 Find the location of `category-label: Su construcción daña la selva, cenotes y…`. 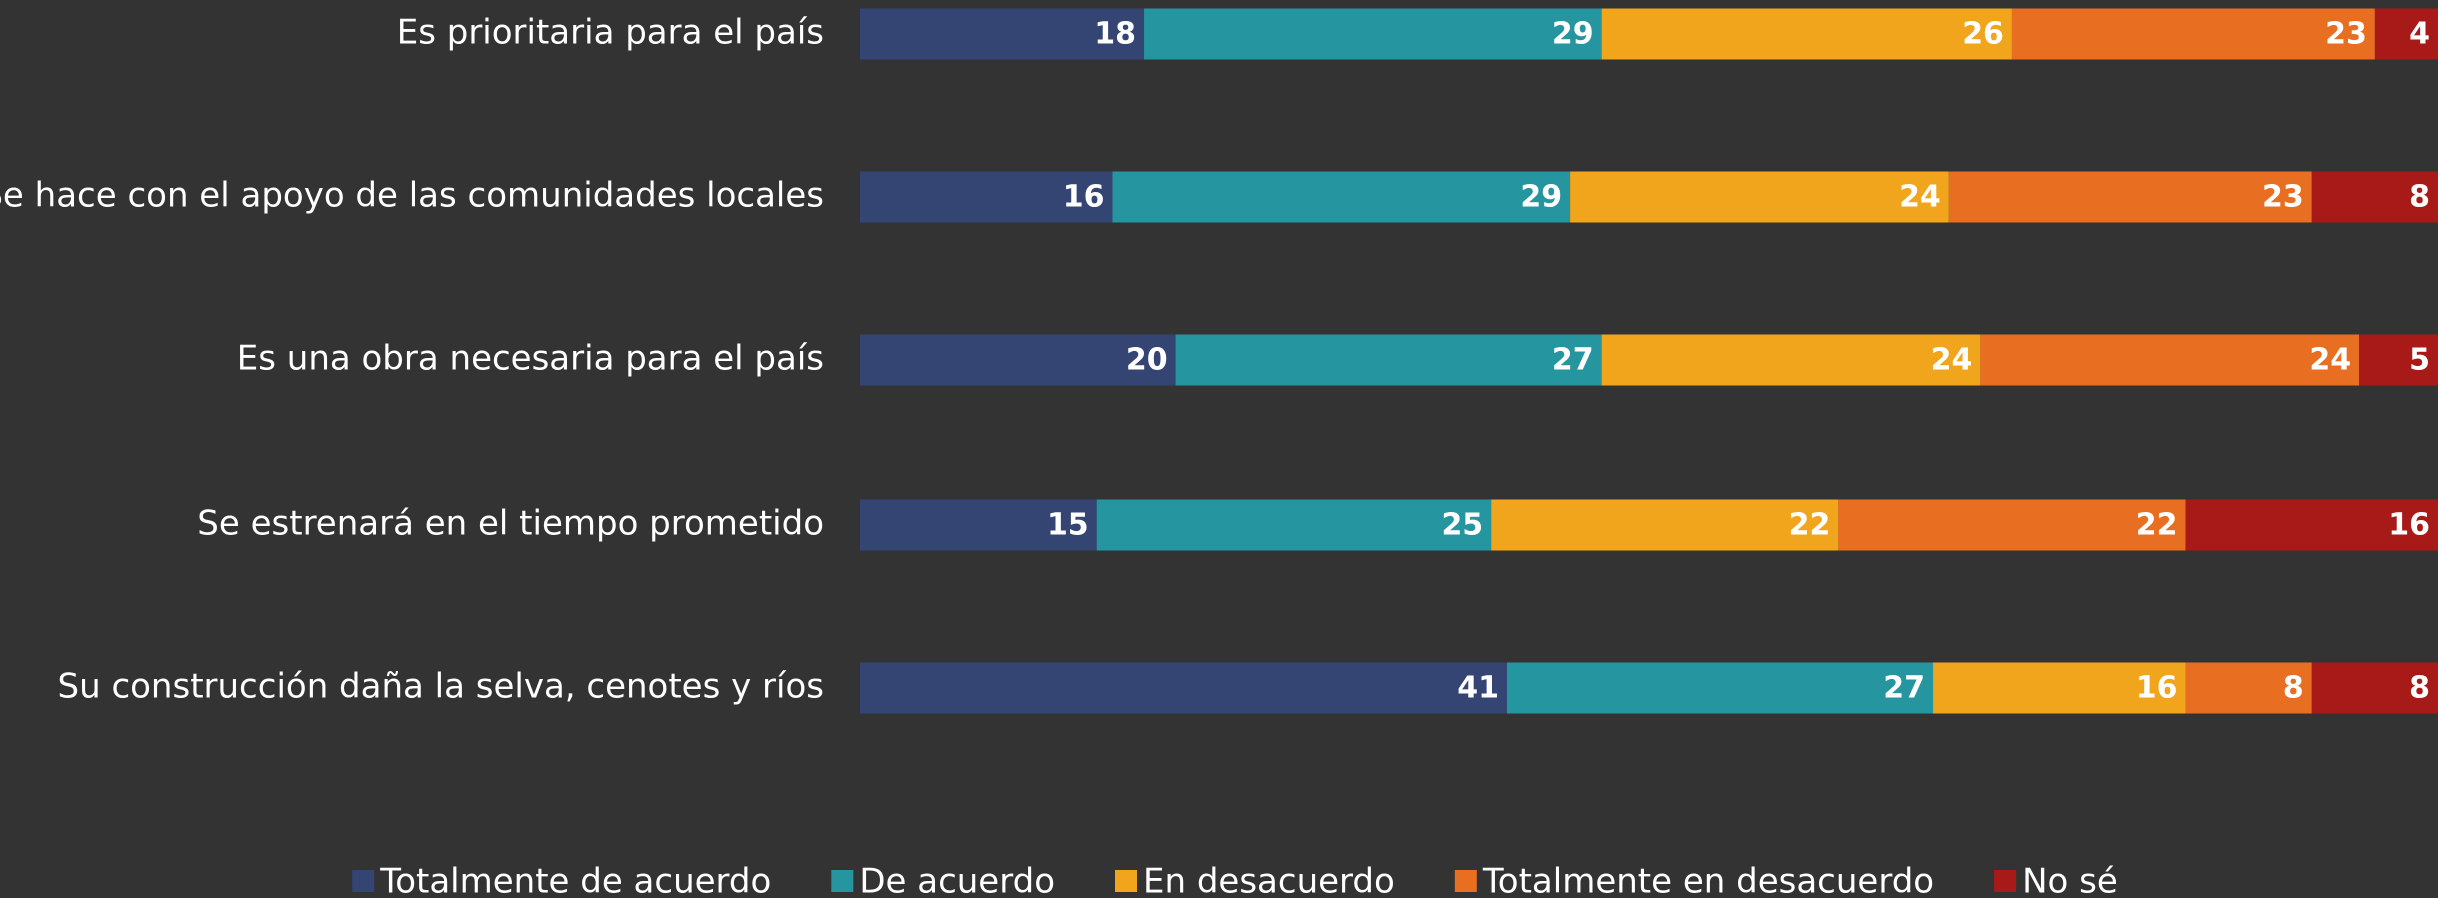

category-label: Su construcción daña la selva, cenotes y… is located at coordinates (441, 687).